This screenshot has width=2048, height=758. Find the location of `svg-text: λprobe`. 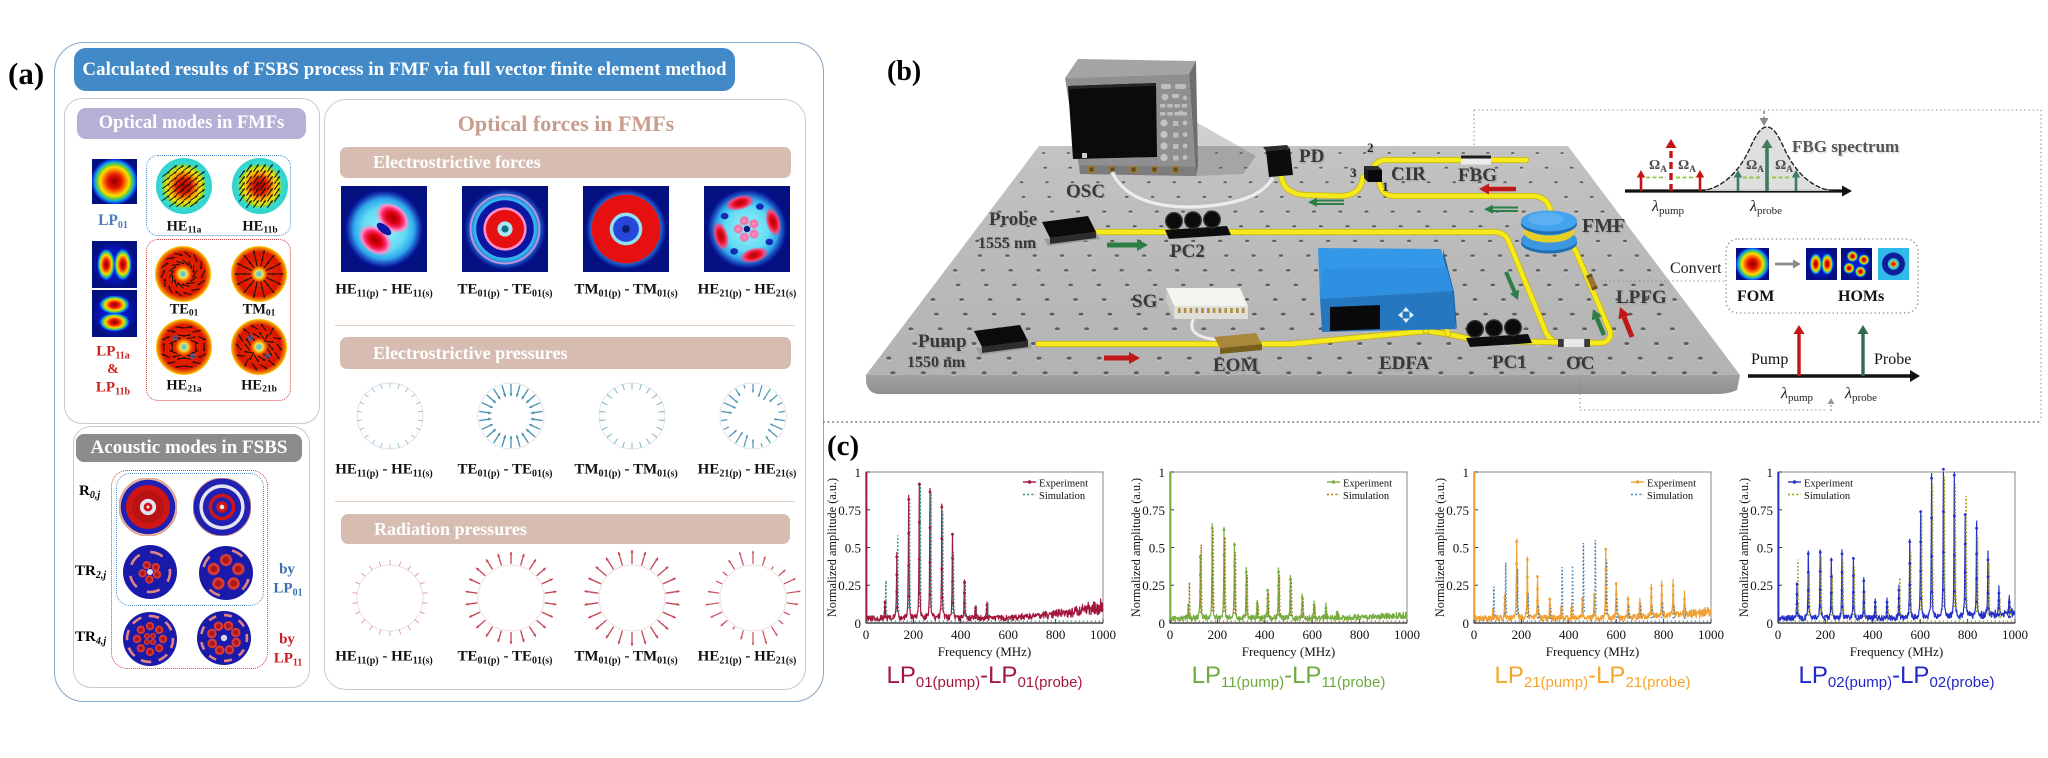

svg-text: λprobe is located at coordinates (1765, 207).